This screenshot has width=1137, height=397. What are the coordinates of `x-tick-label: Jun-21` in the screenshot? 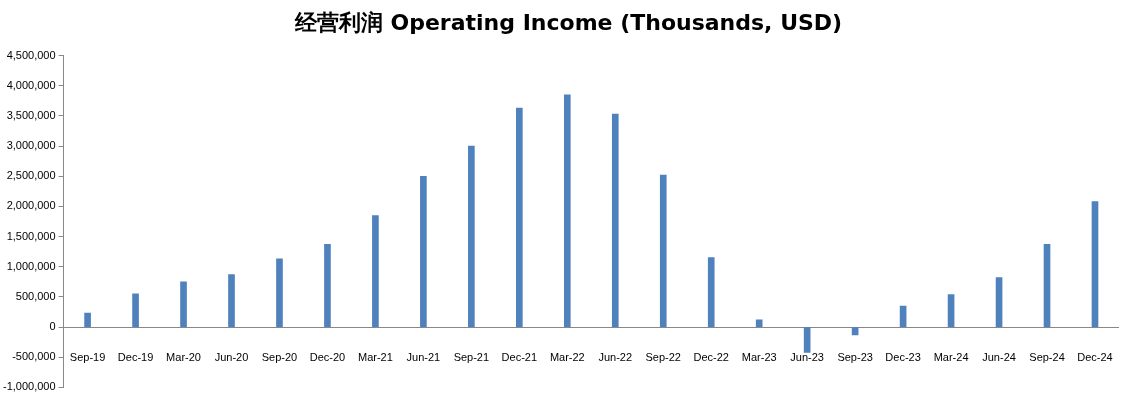 It's located at (423, 356).